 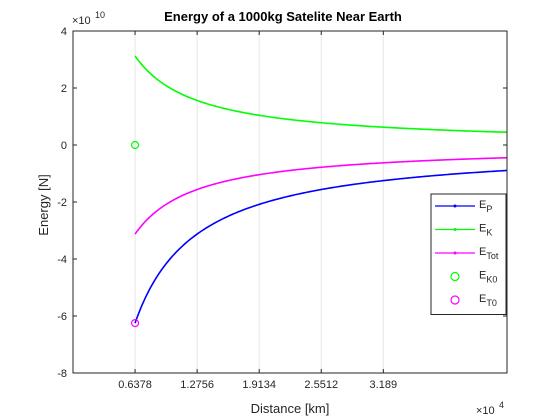 What do you see at coordinates (488, 300) in the screenshot?
I see `legend-label: ET0` at bounding box center [488, 300].